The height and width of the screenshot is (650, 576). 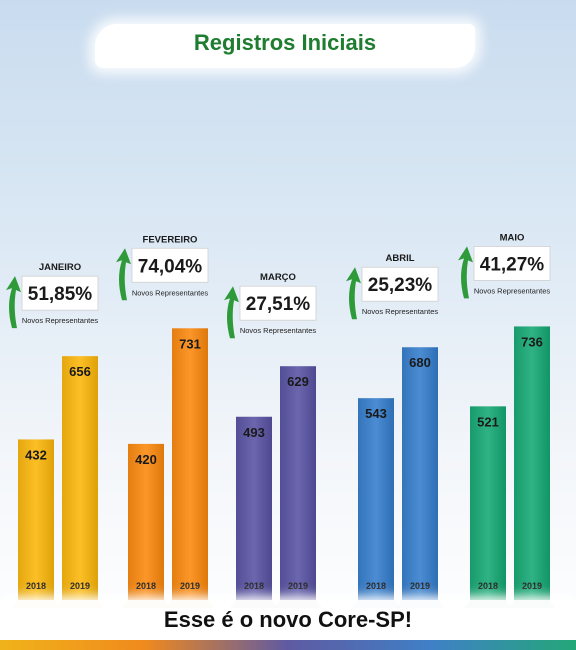 What do you see at coordinates (170, 239) in the screenshot?
I see `month-label: FEVEREIRO` at bounding box center [170, 239].